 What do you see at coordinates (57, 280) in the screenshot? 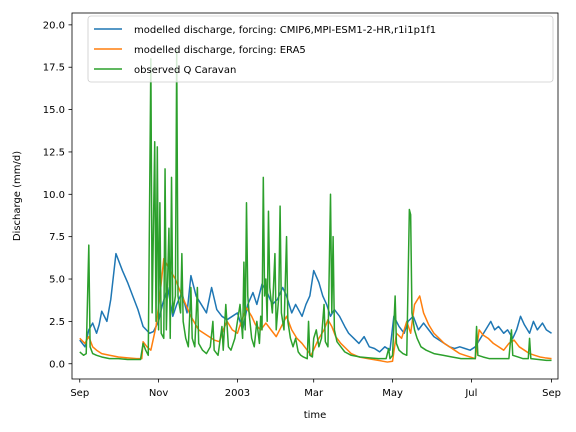
I see `y-tick-label: 5.0` at bounding box center [57, 280].